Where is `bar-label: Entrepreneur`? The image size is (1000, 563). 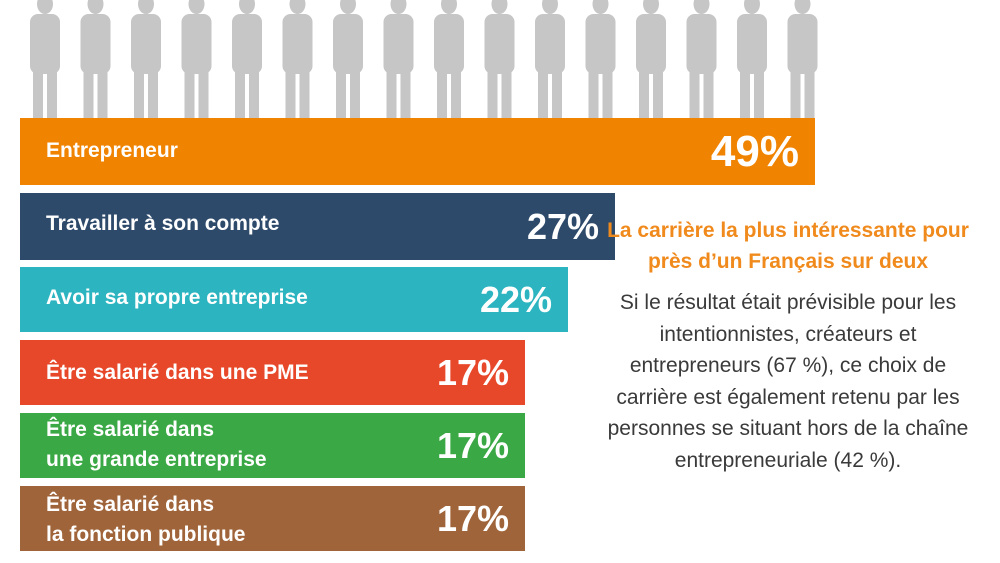 bar-label: Entrepreneur is located at coordinates (112, 150).